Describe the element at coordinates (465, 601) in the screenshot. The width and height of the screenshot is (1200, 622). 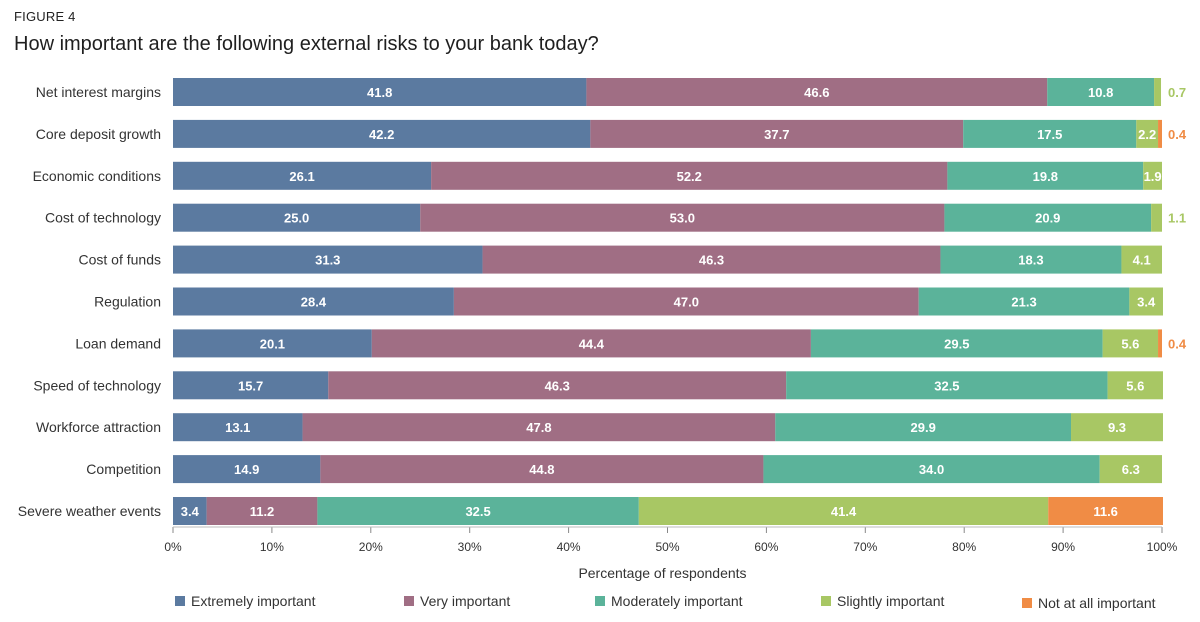
I see `legend-label: Very important` at that location.